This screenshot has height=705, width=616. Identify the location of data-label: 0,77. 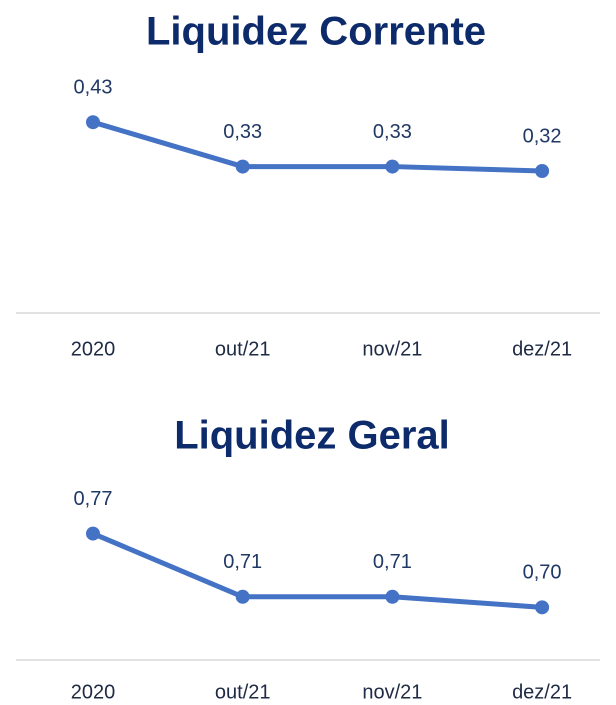
(93, 499).